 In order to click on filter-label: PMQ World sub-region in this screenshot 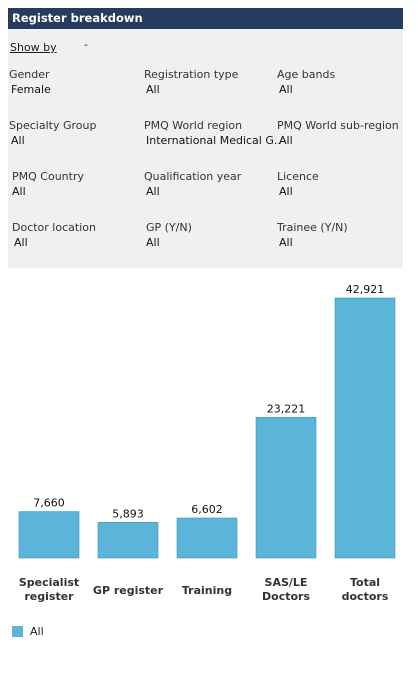, I will do `click(338, 125)`.